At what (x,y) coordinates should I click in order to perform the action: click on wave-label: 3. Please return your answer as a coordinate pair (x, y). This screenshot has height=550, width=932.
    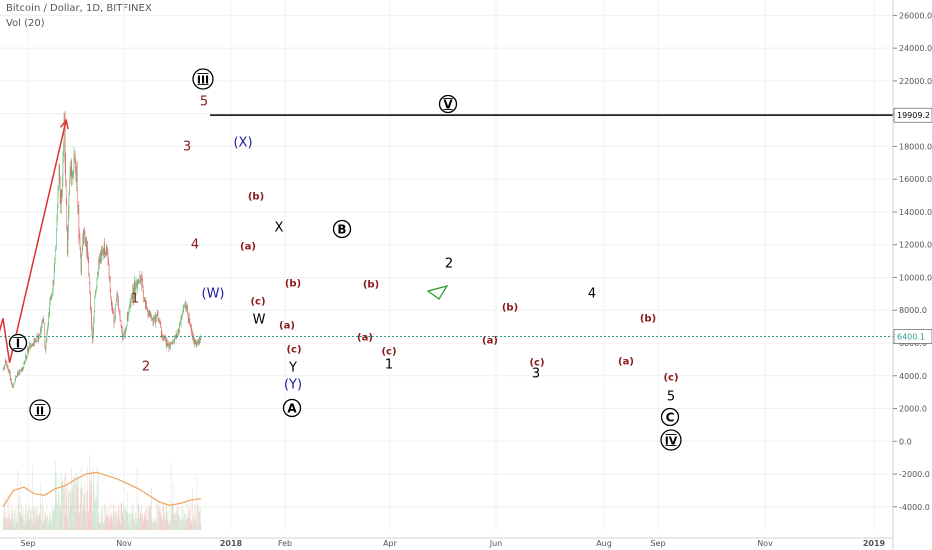
    Looking at the image, I should click on (187, 147).